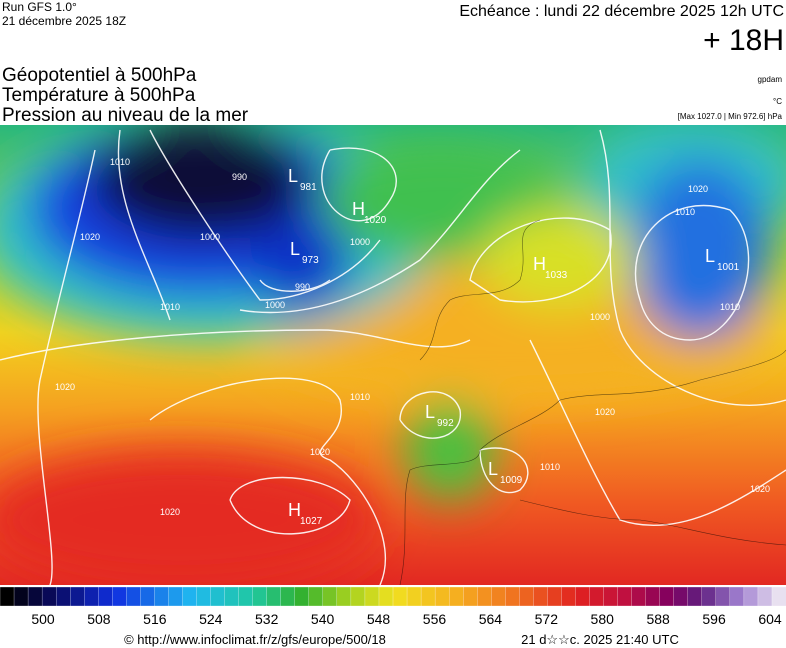 This screenshot has height=648, width=786. I want to click on center-value: 1020, so click(375, 220).